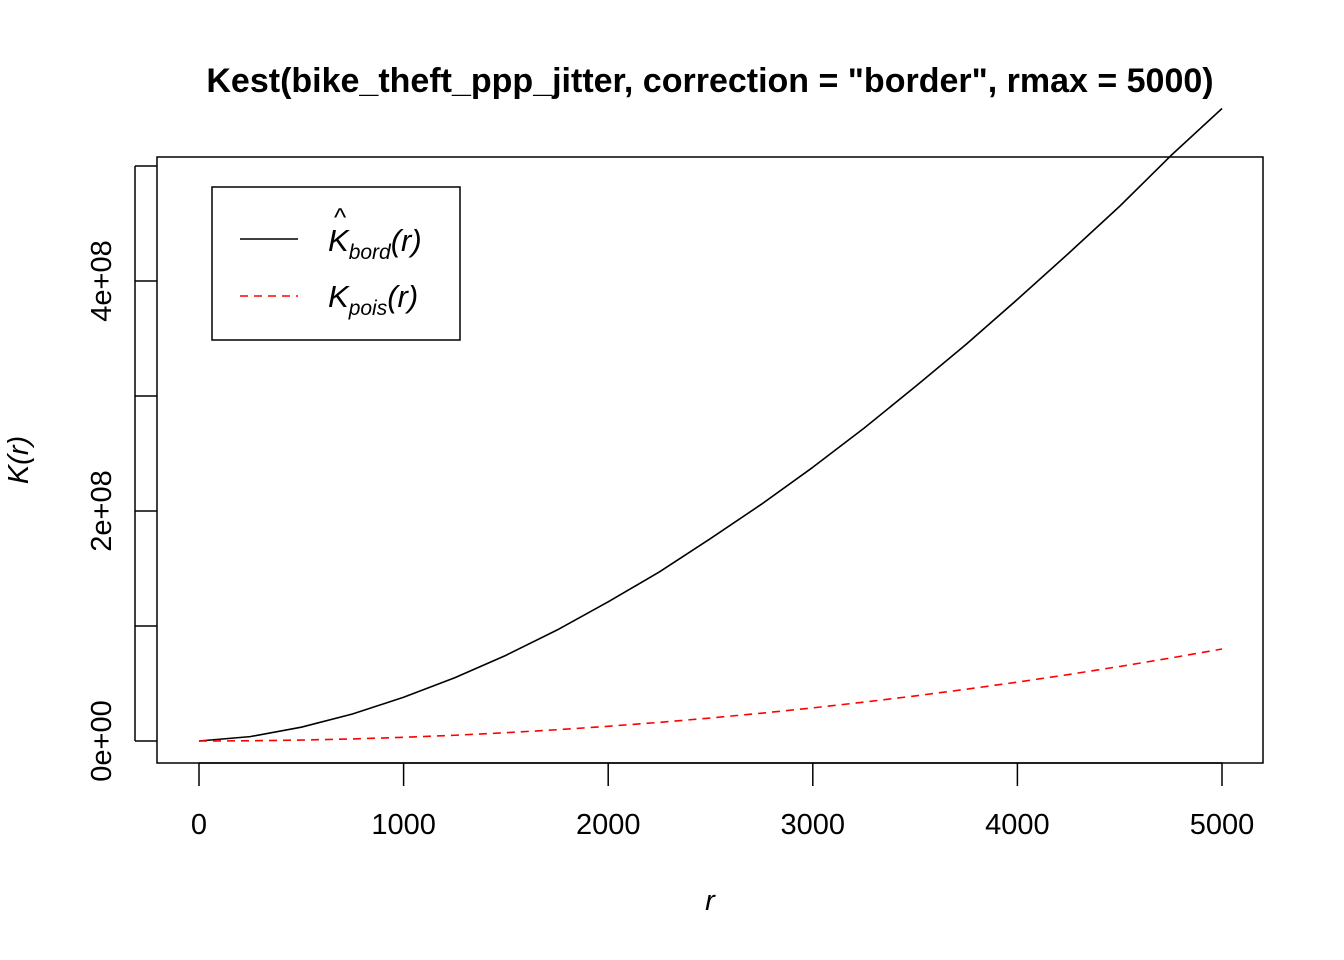  I want to click on y-tick-label: 2e+08, so click(102, 510).